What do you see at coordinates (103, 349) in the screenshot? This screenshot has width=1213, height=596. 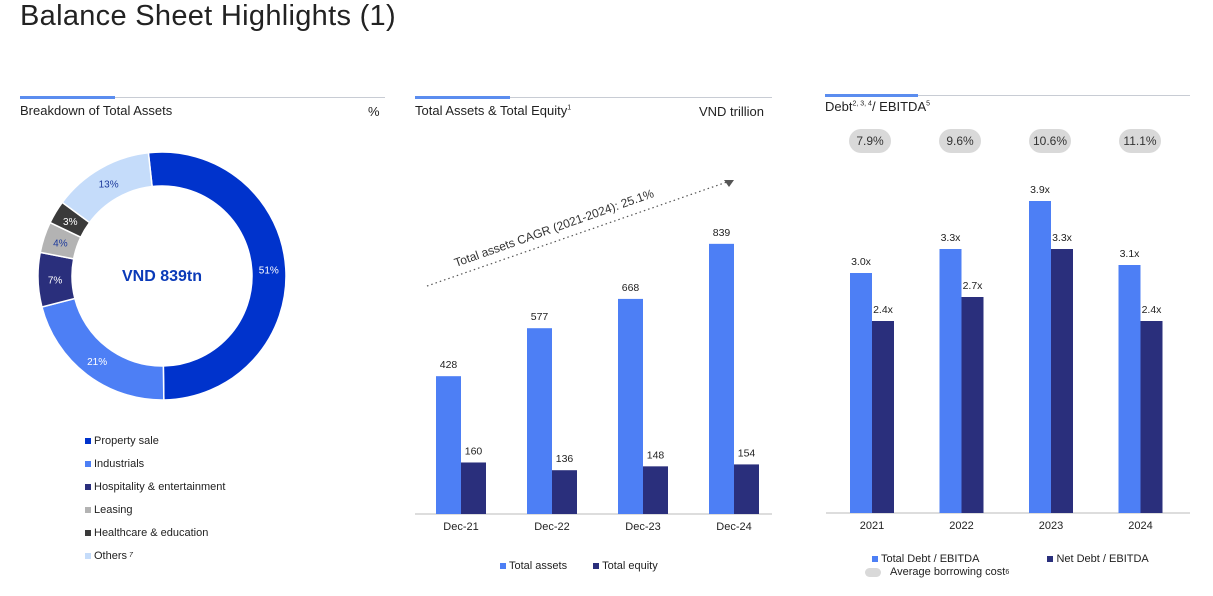 I see `donut-slice-industrials` at bounding box center [103, 349].